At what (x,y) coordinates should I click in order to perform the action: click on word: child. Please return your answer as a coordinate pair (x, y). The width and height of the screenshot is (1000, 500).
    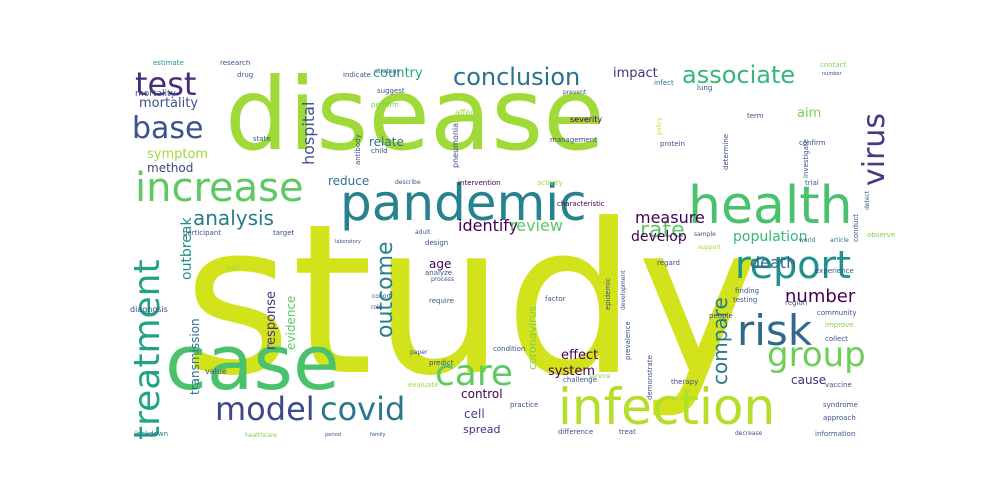
    Looking at the image, I should click on (379, 151).